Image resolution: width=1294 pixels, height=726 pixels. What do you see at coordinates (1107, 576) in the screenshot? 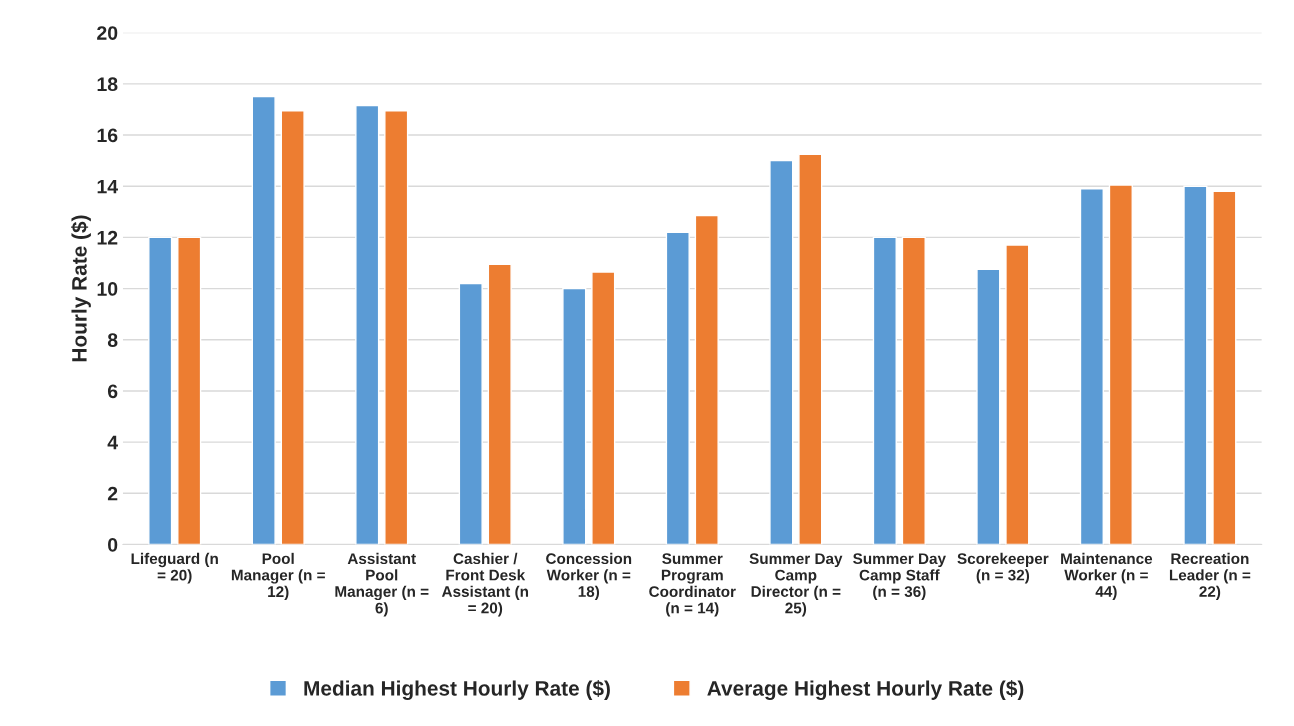
I see `x-tick-label: Maintenance Worker (n = 44)` at bounding box center [1107, 576].